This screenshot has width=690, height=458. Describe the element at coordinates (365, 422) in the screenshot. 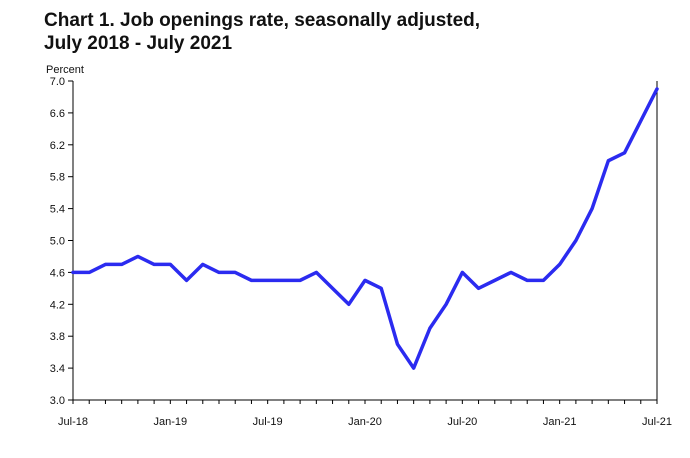

I see `x-tick-label: Jan-20` at that location.